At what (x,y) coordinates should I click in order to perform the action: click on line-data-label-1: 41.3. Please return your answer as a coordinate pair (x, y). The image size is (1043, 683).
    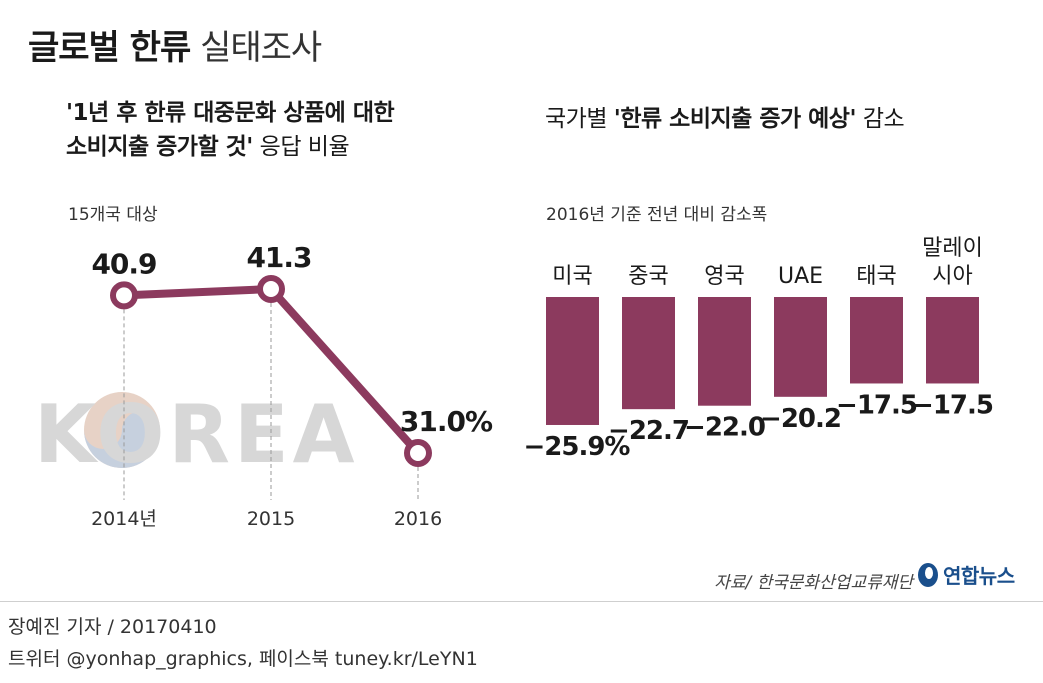
    Looking at the image, I should click on (278, 257).